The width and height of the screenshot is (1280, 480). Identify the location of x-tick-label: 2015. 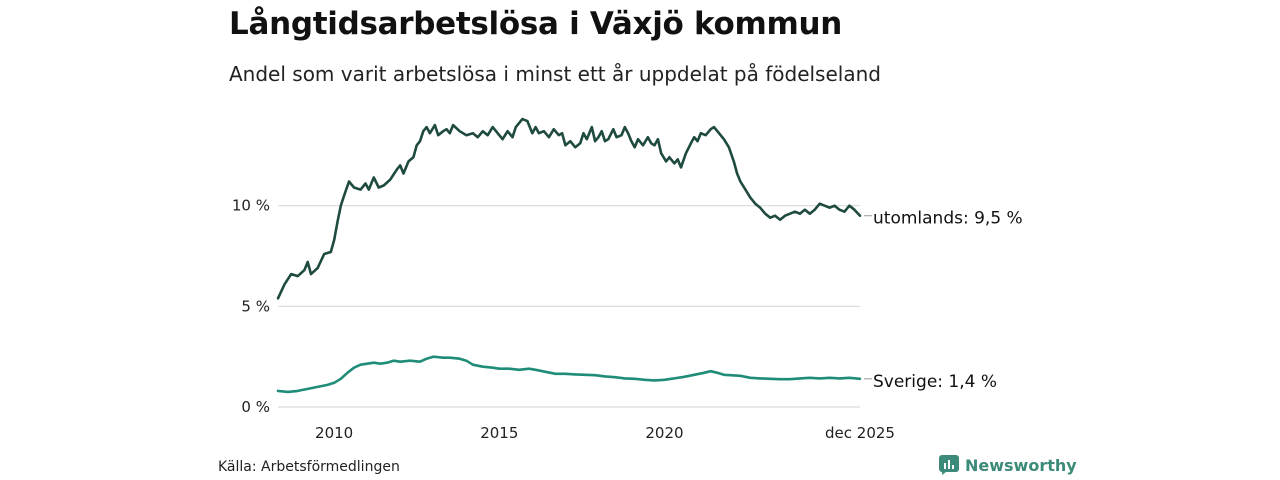
(499, 433).